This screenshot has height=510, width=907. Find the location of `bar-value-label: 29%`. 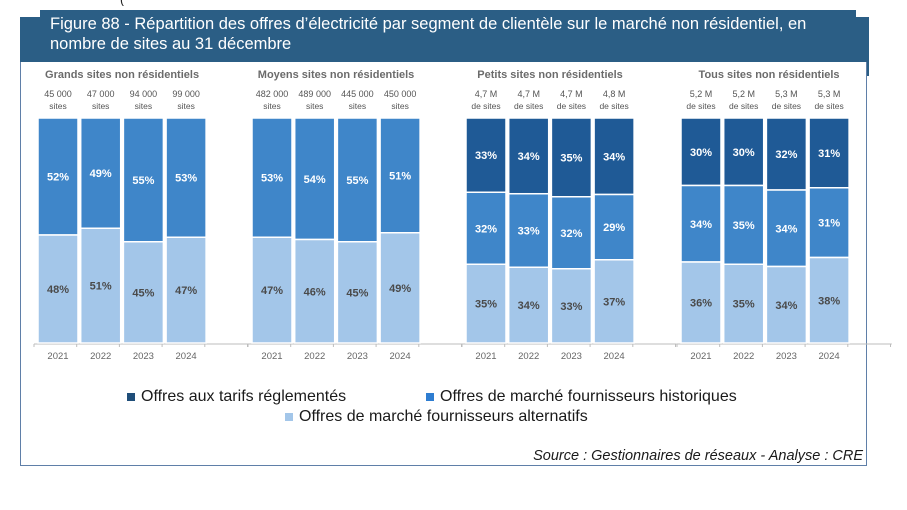

bar-value-label: 29% is located at coordinates (614, 228).